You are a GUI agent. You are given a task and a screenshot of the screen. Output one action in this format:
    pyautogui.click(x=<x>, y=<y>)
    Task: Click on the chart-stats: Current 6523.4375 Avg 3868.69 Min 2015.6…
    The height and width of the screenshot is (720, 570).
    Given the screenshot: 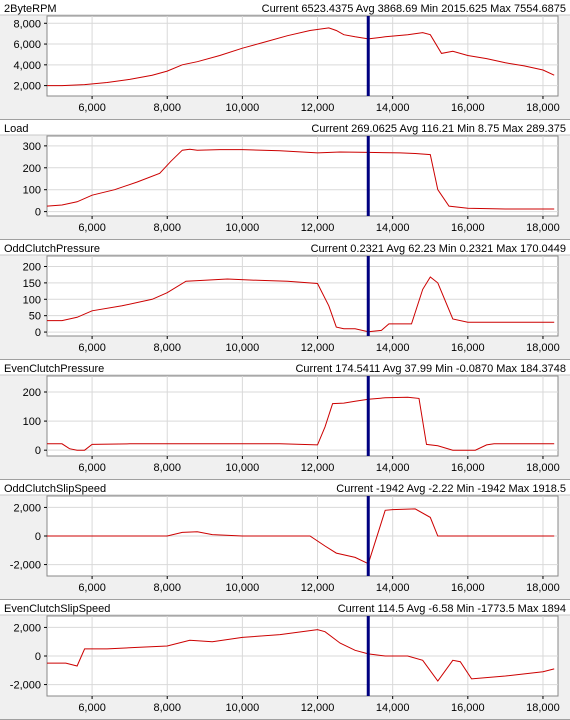 What is the action you would take?
    pyautogui.click(x=414, y=9)
    